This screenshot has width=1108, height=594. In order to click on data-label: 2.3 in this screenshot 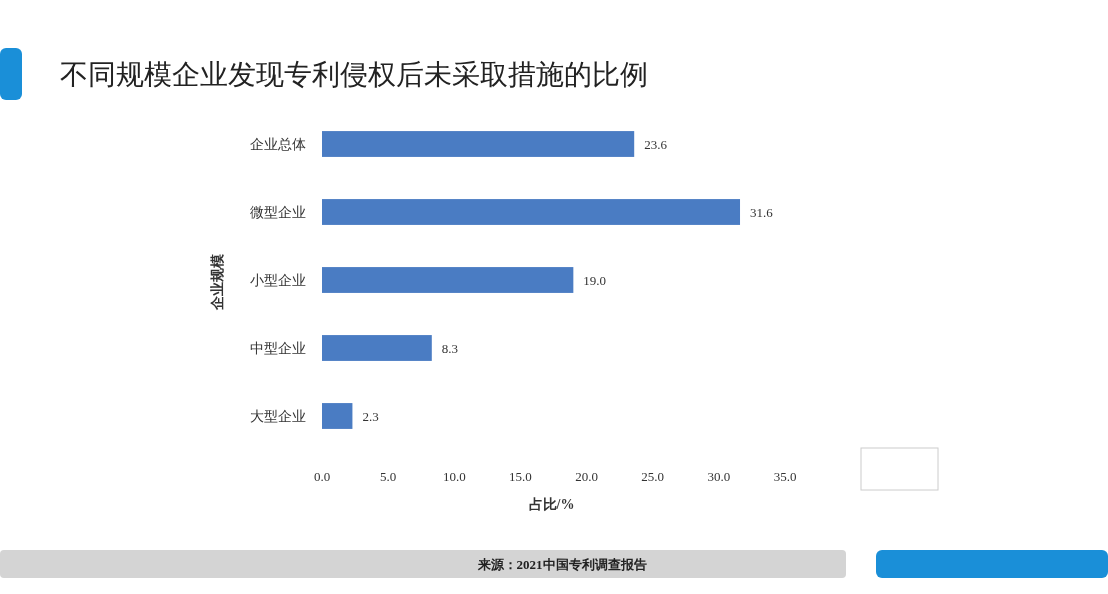, I will do `click(370, 416)`.